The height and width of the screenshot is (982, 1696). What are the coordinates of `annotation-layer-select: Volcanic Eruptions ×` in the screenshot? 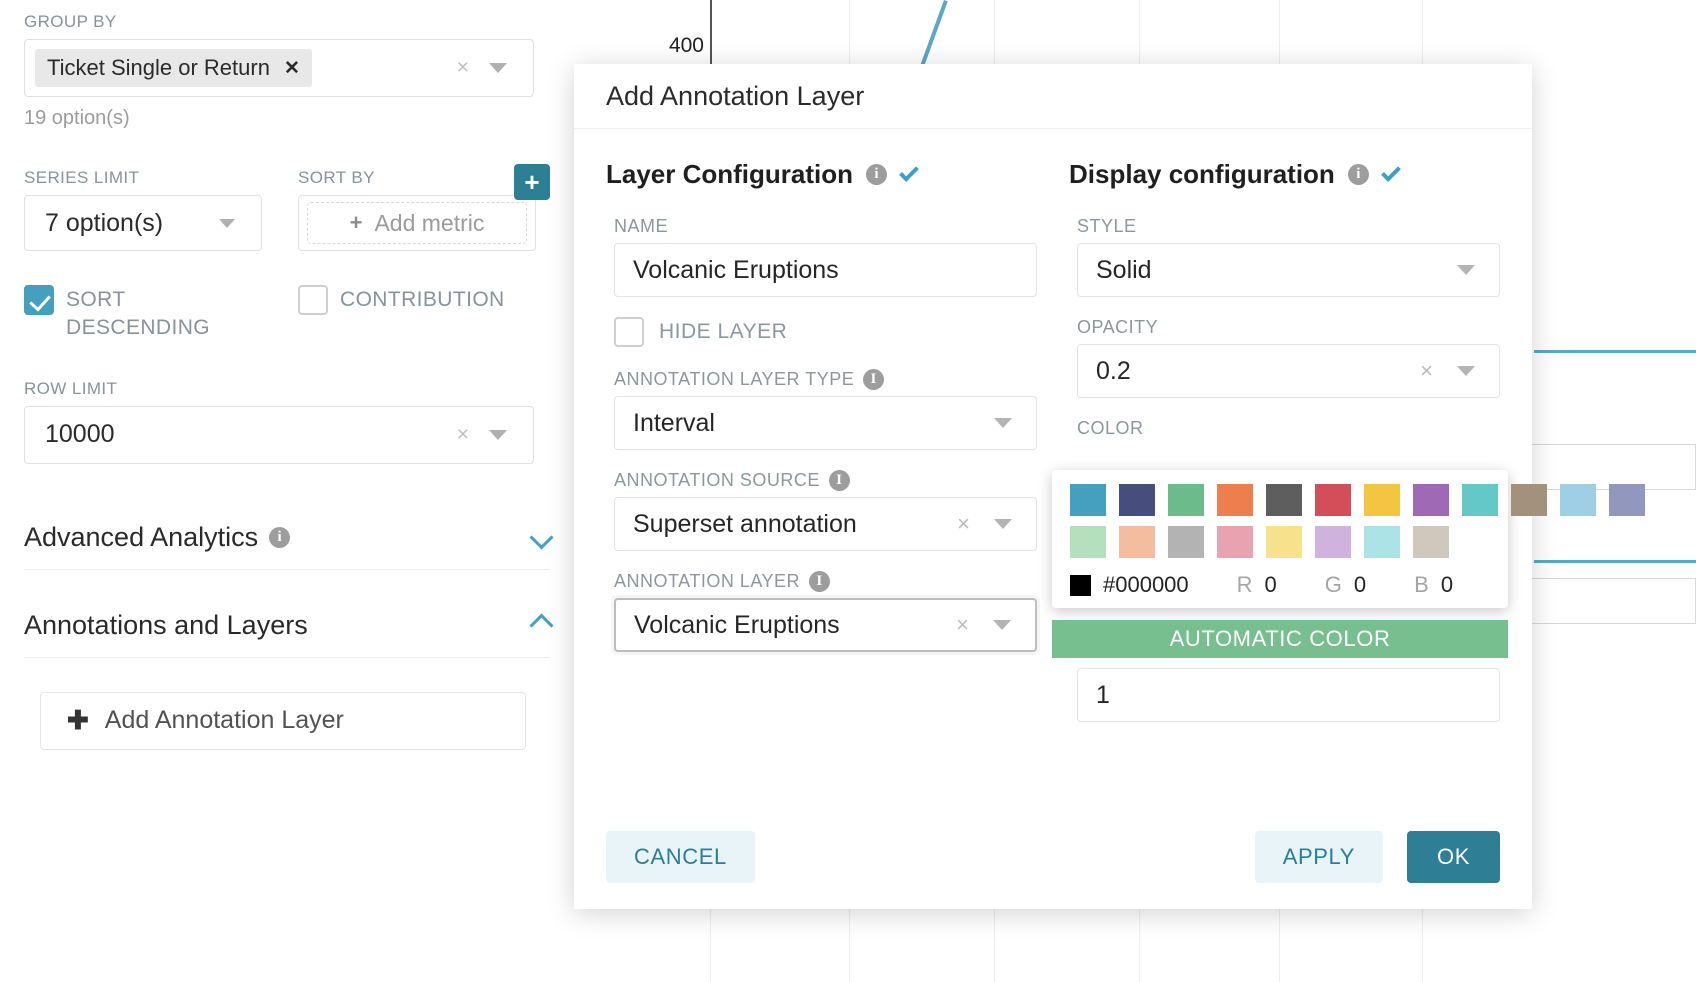 It's located at (825, 625).